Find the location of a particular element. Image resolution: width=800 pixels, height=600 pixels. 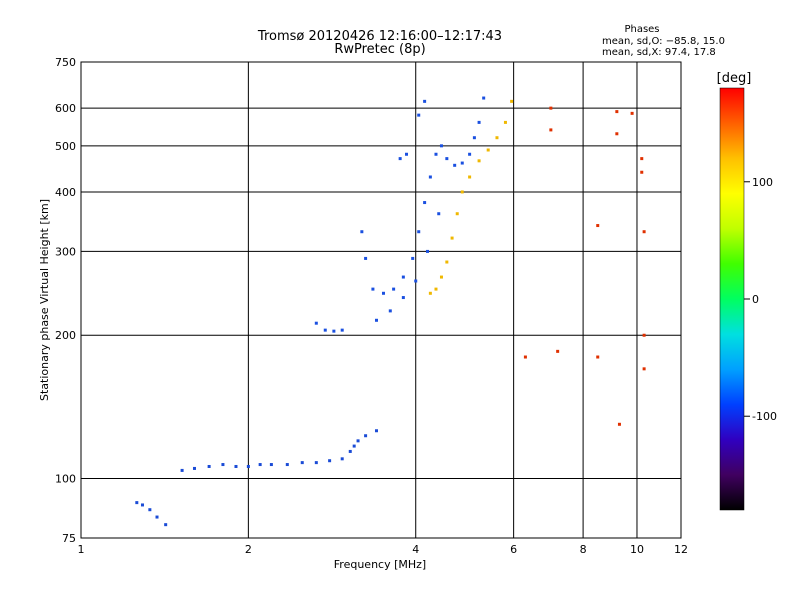

y-tick-label: 300 is located at coordinates (65, 251).